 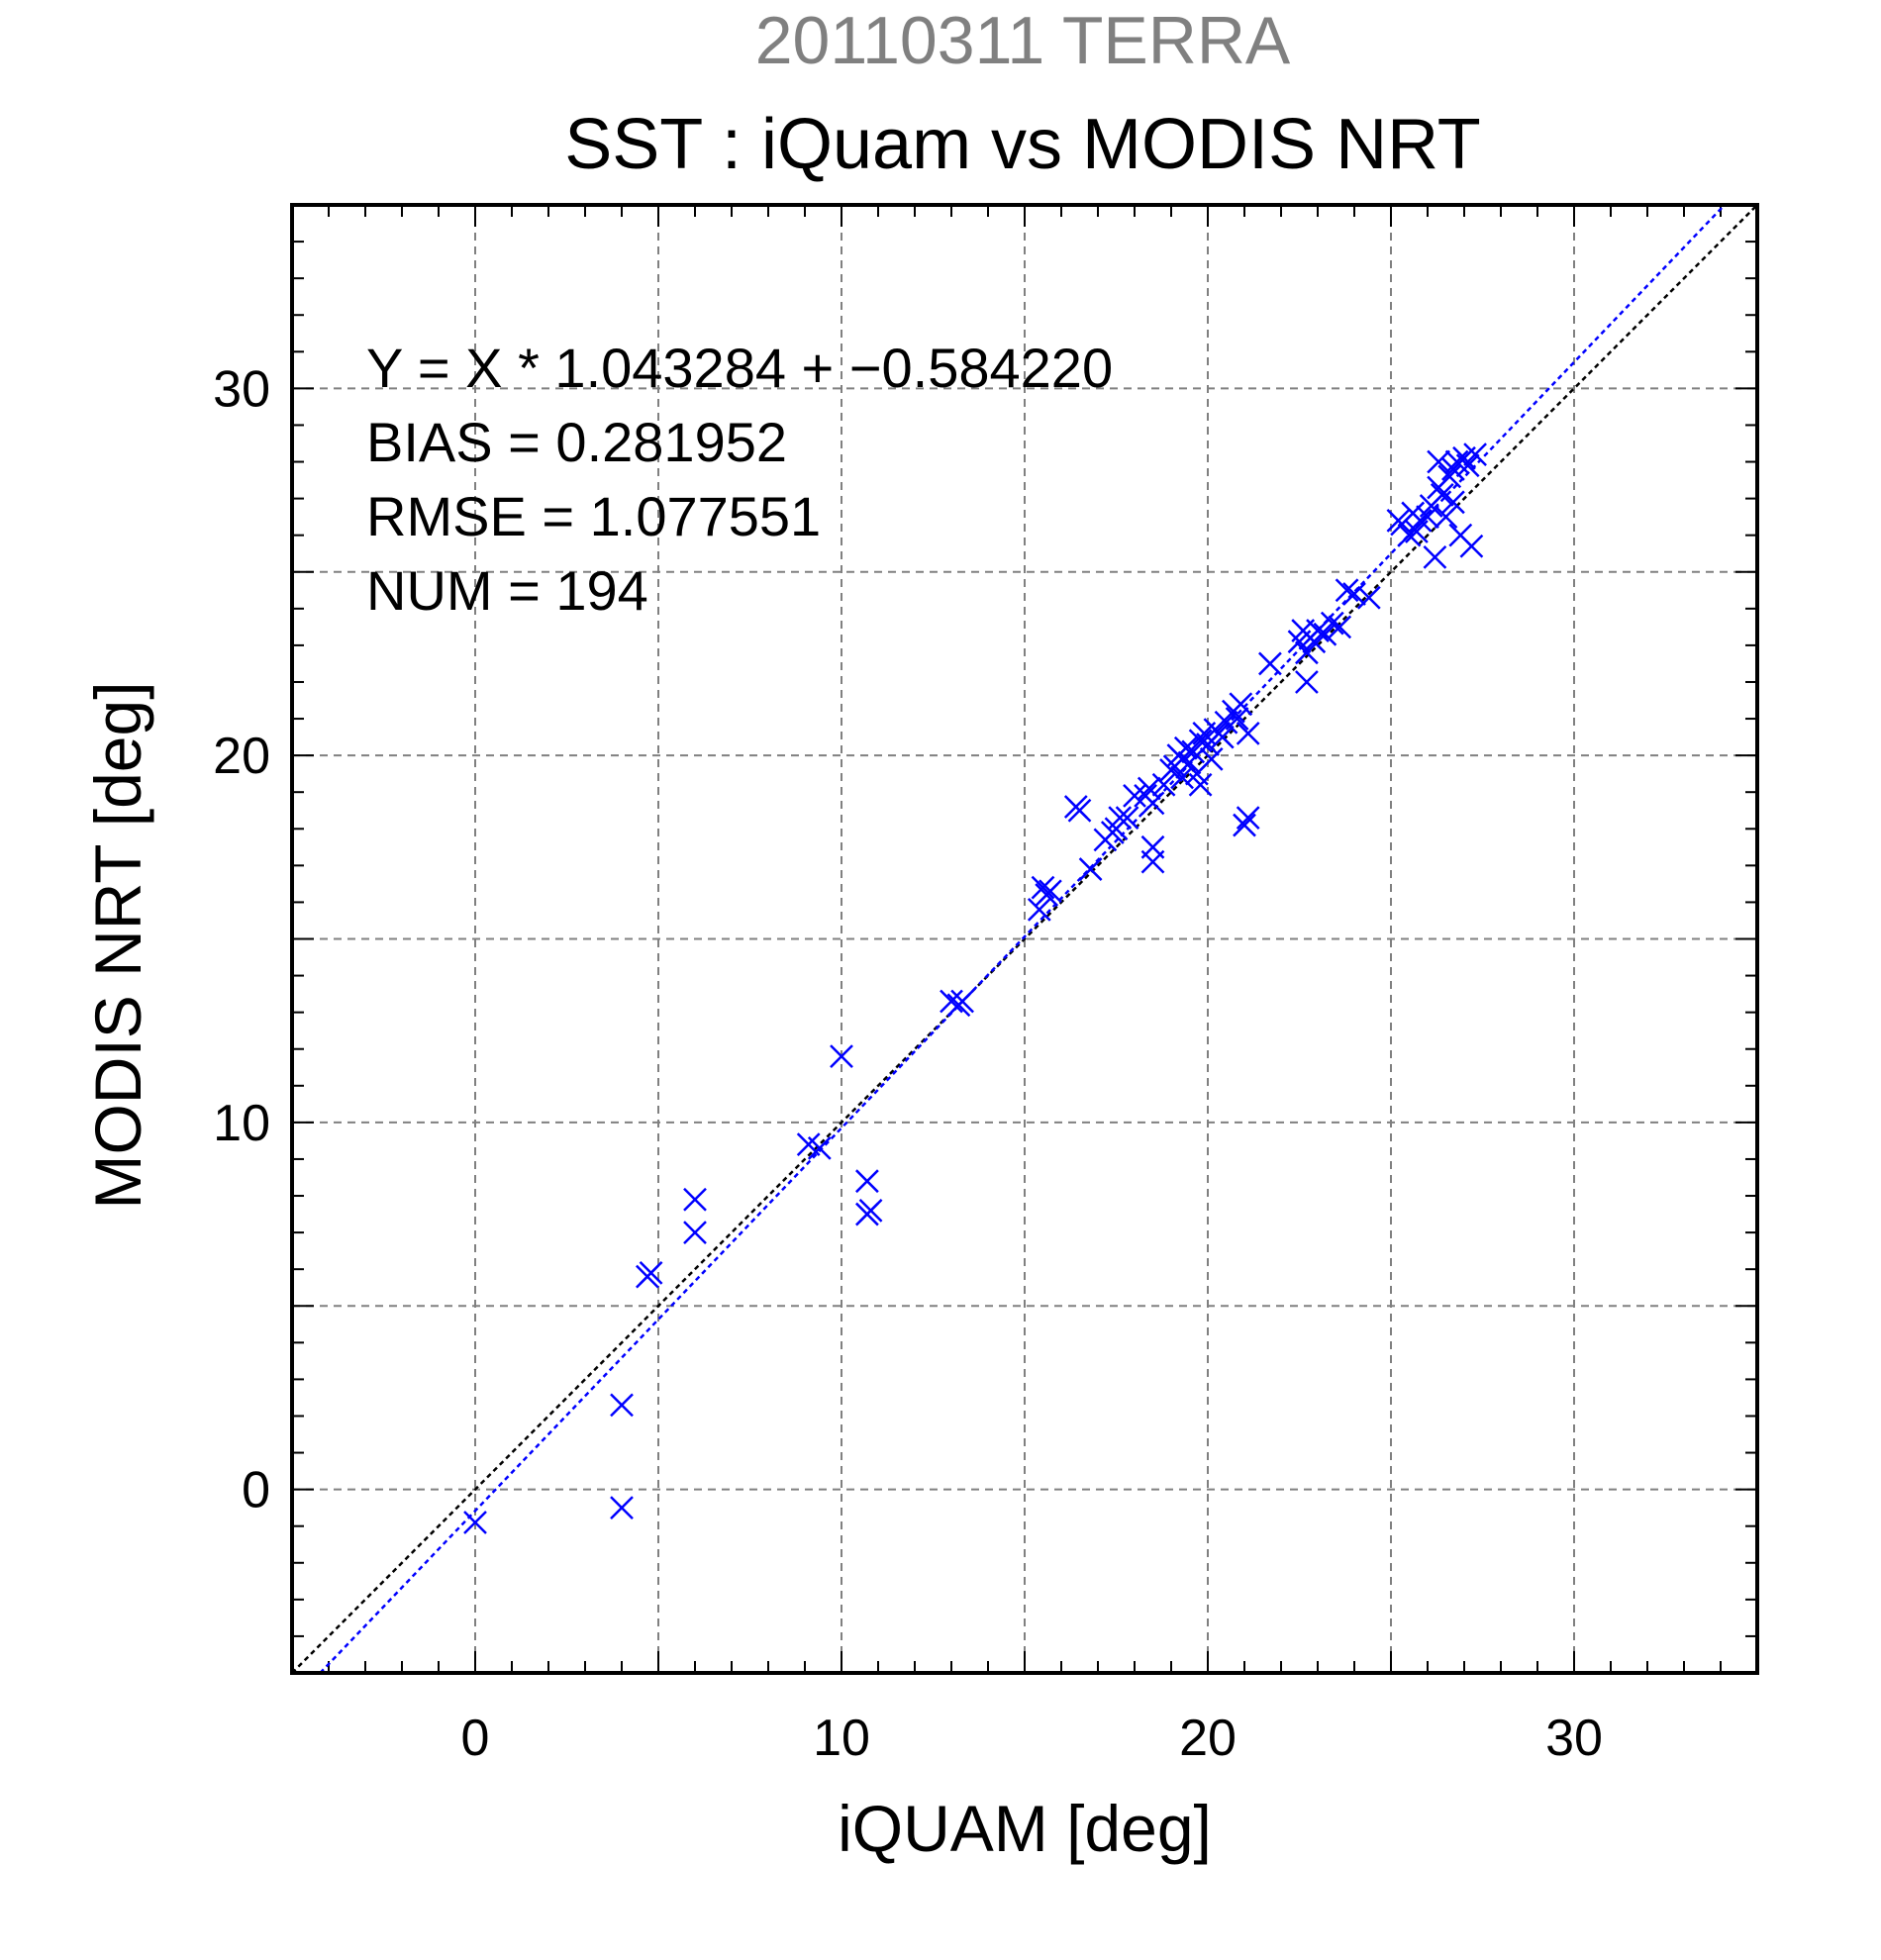 What do you see at coordinates (593, 516) in the screenshot?
I see `rmse-value: RMSE = 1.077551` at bounding box center [593, 516].